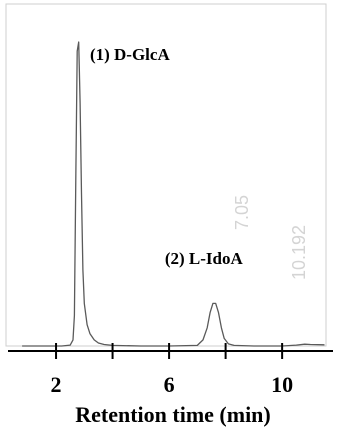 The height and width of the screenshot is (436, 346). Describe the element at coordinates (130, 54) in the screenshot. I see `peak-label: (1) D-GlcA` at that location.